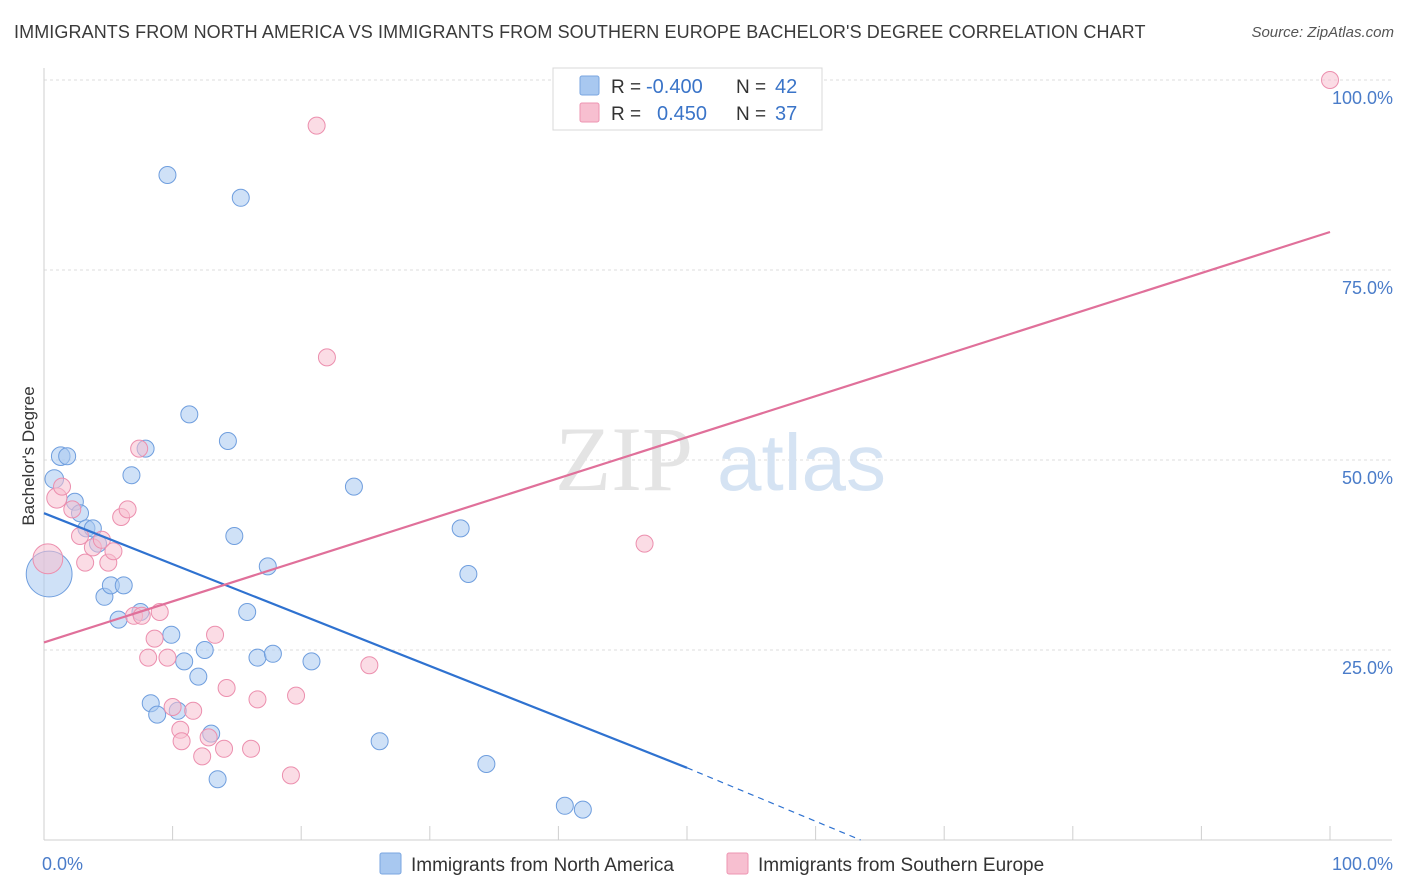 The height and width of the screenshot is (892, 1406). What do you see at coordinates (901, 865) in the screenshot?
I see `bottom-legend-label-southern-europe: Immigrants from Southern Europe` at bounding box center [901, 865].